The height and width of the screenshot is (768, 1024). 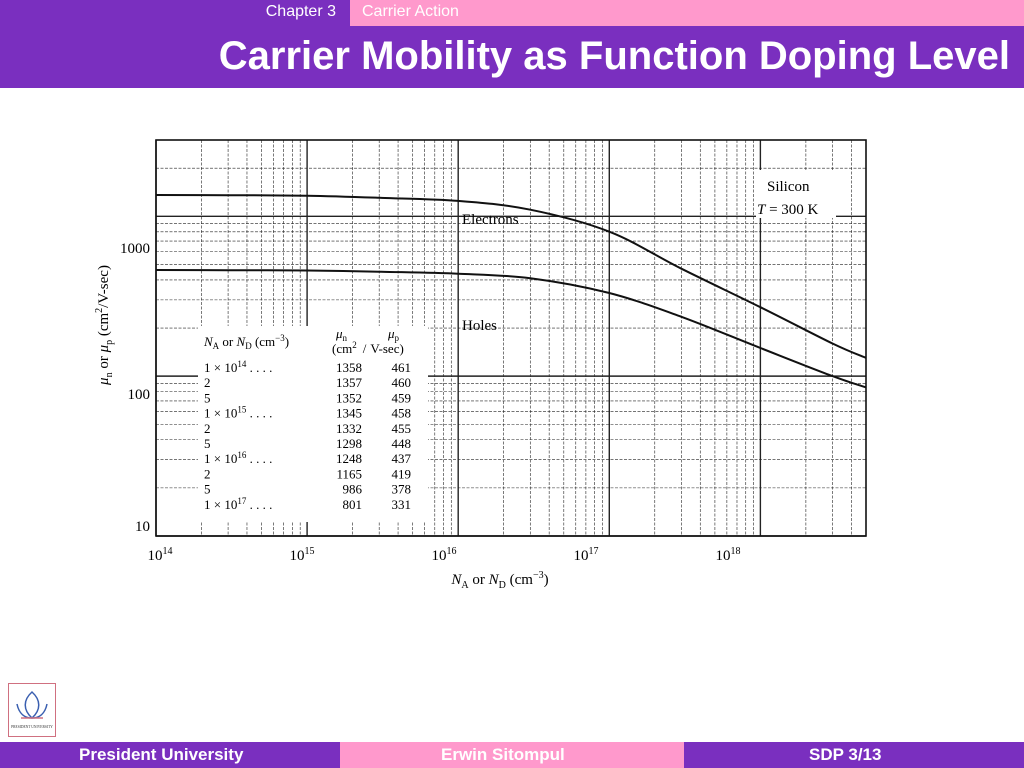 I want to click on table-header-mun: μn, so click(x=341, y=334).